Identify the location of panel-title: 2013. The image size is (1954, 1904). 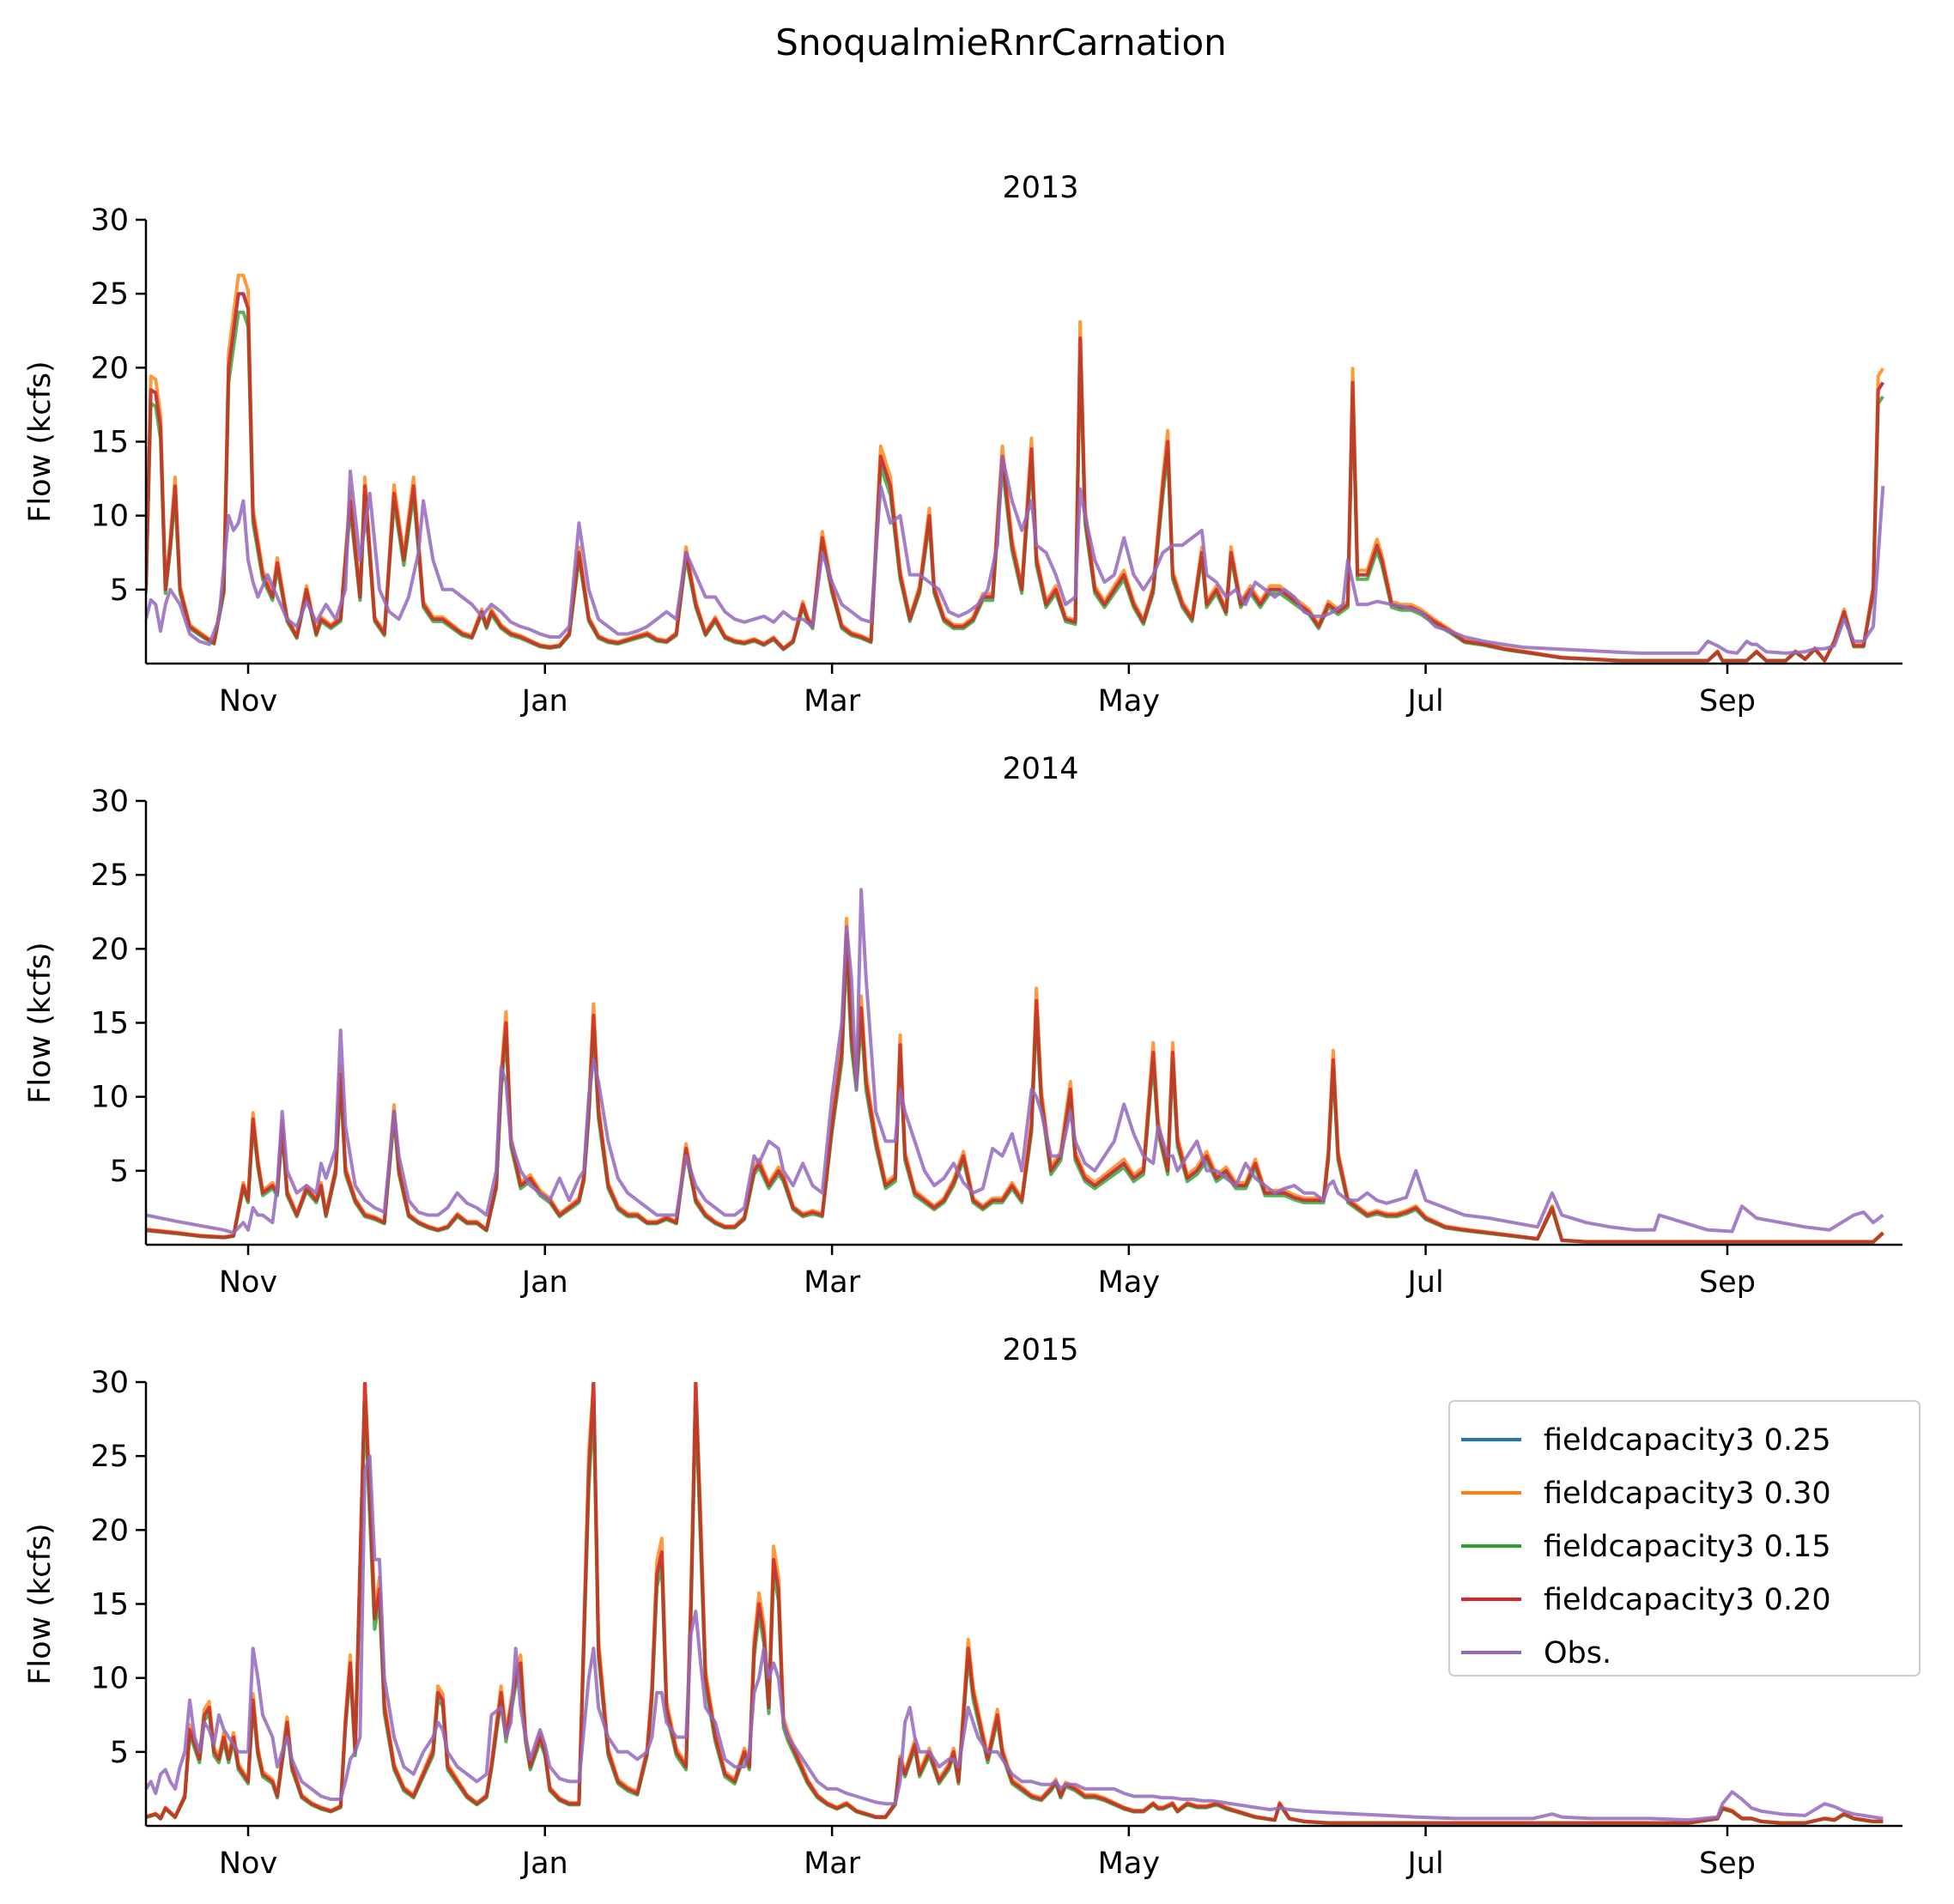
(1040, 188).